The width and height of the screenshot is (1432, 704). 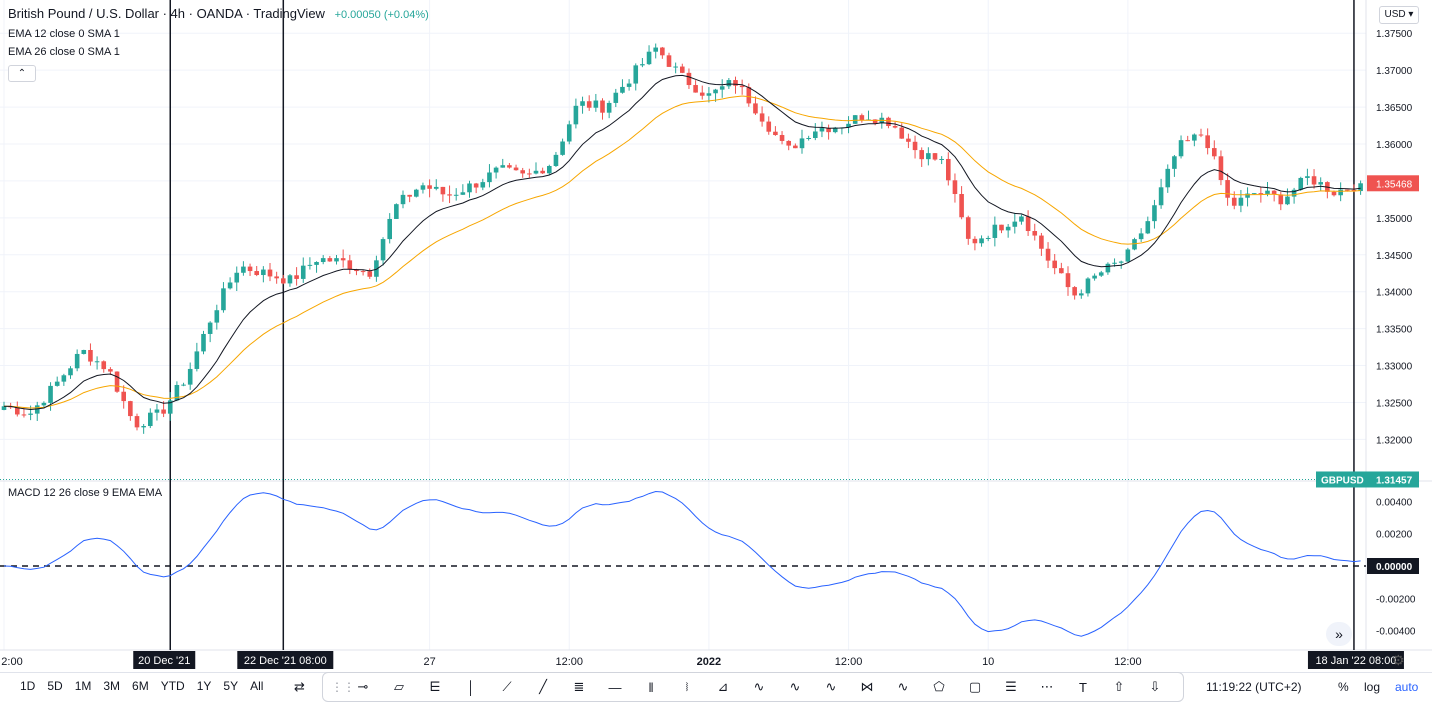 I want to click on fib-retracement-icon: ≣, so click(x=579, y=686).